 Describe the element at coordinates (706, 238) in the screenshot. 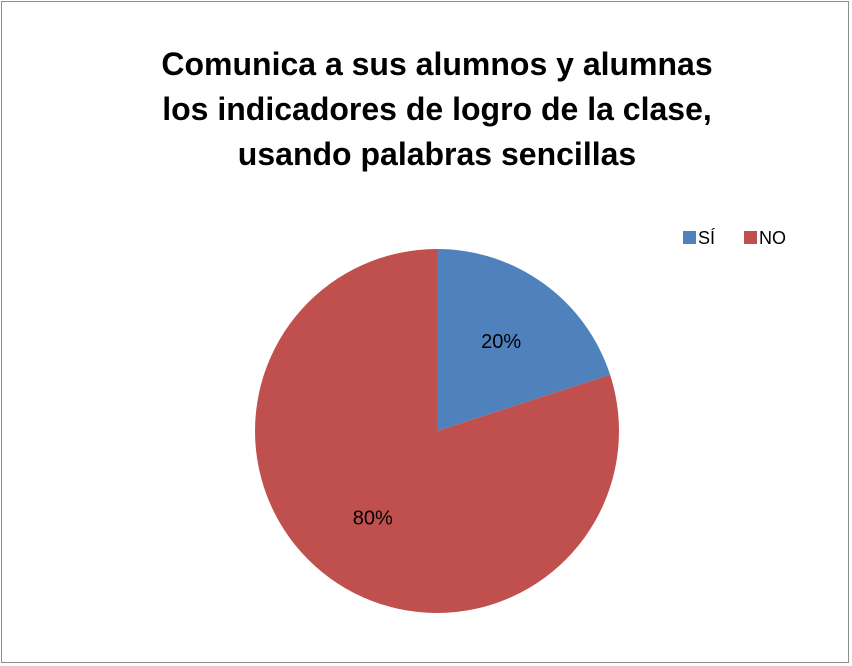

I see `legend-label: SÍ` at that location.